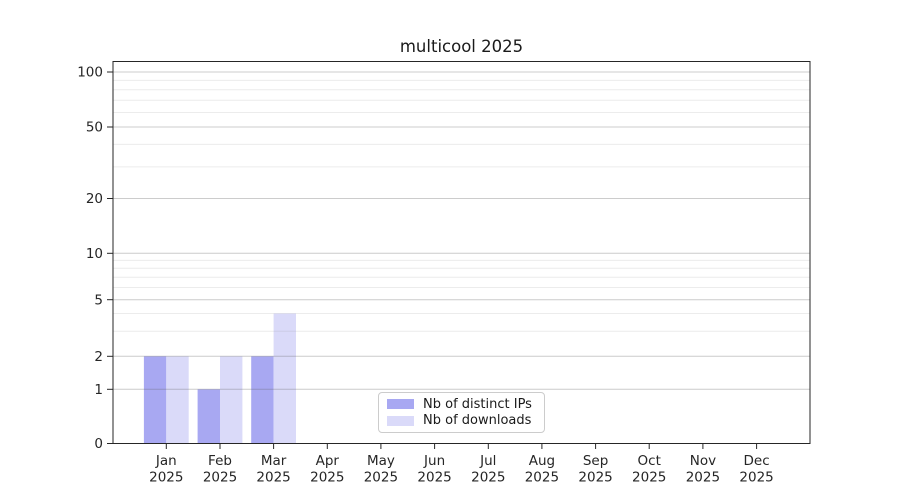 The image size is (900, 500). I want to click on chart-title: multicool 2025, so click(461, 46).